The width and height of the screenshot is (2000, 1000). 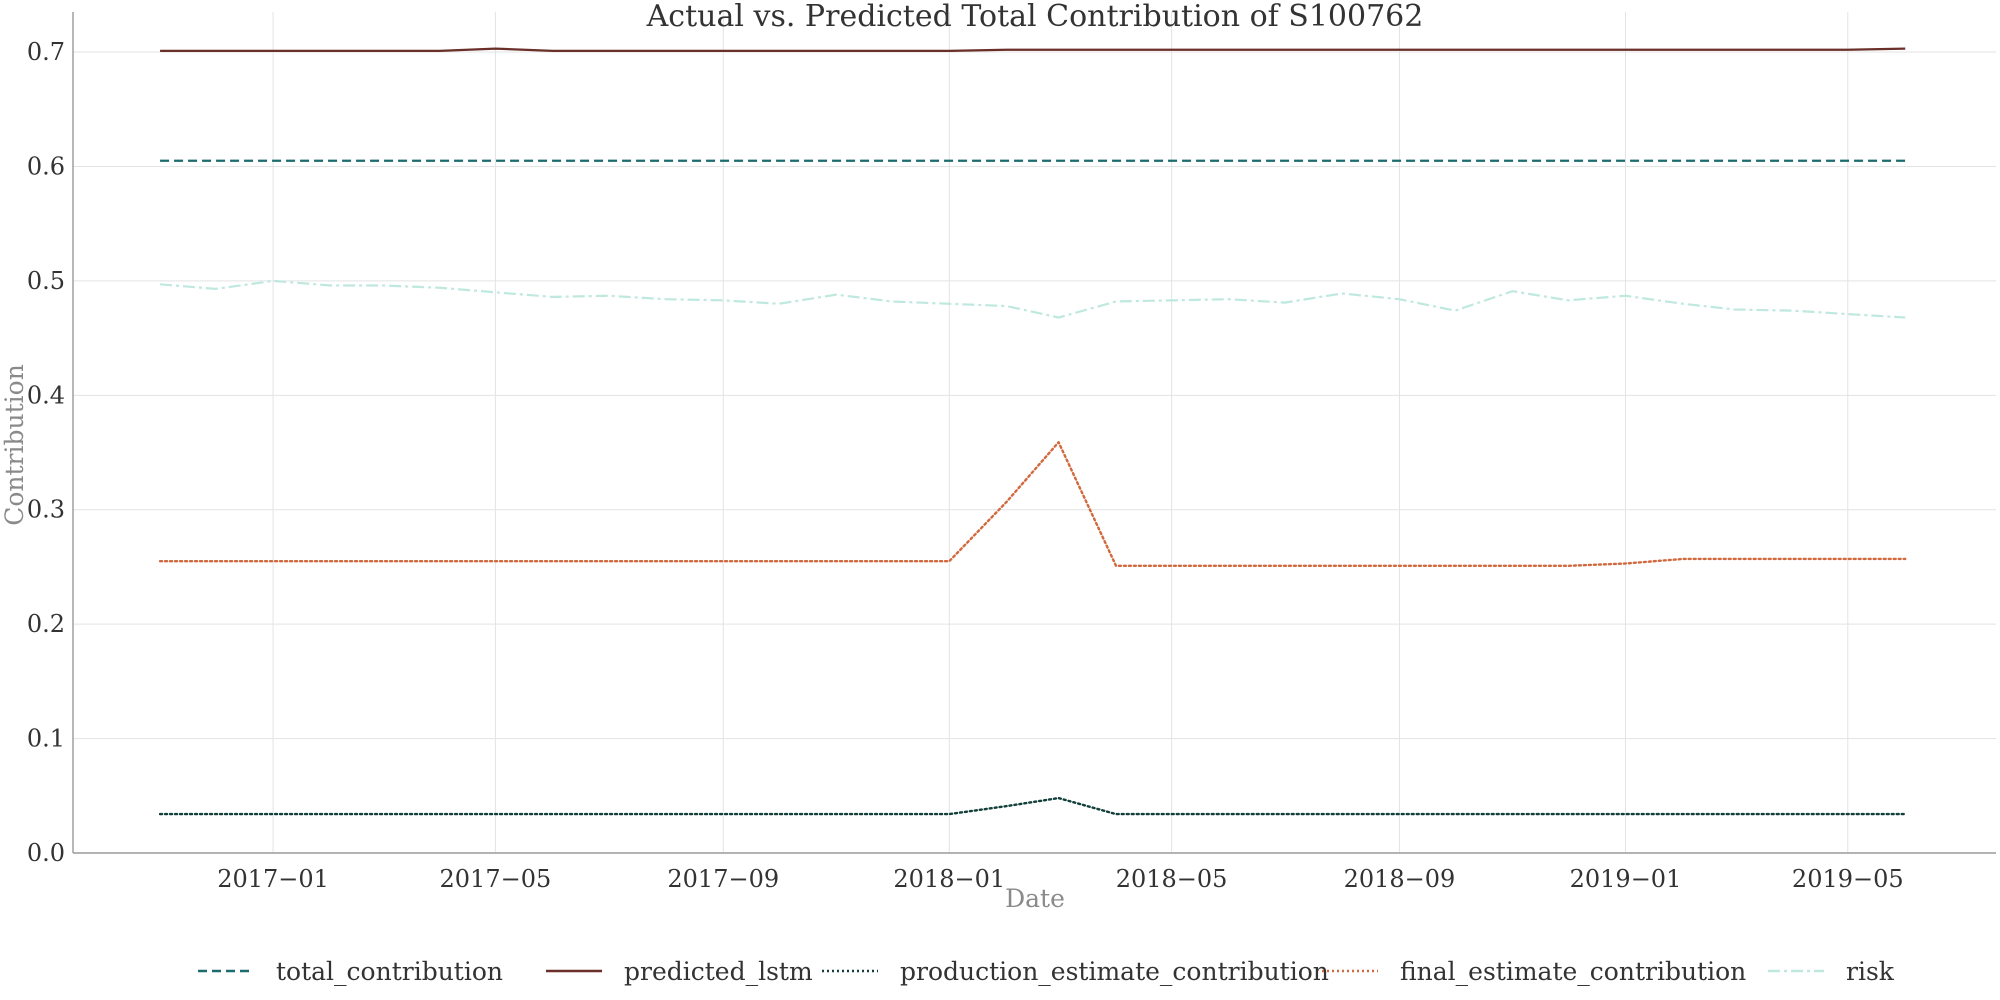 I want to click on series-line-final-estimate-contribution, so click(x=1032, y=504).